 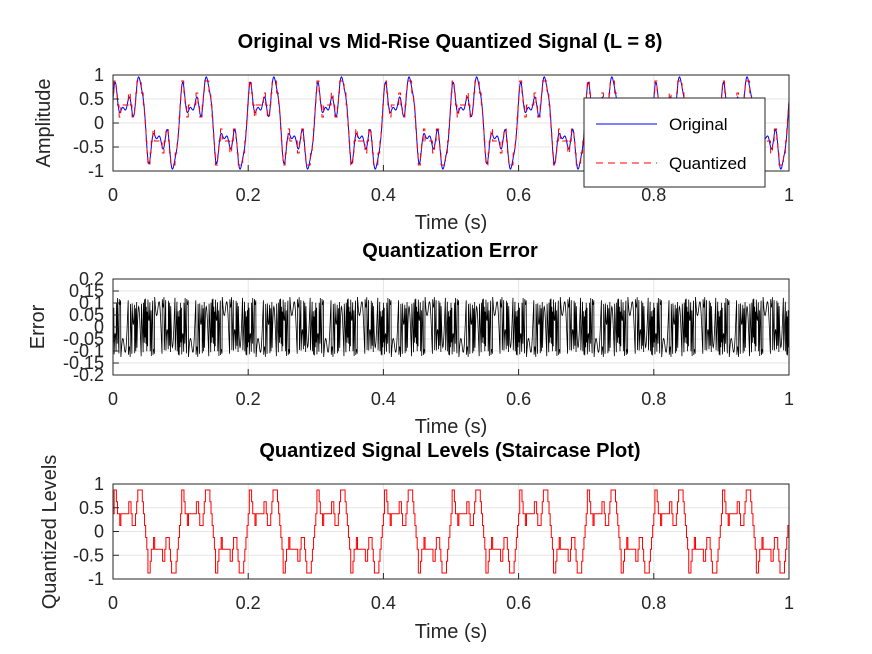 I want to click on subplot3-title: Quantized Signal Levels (Staircase Plot), so click(x=449, y=451).